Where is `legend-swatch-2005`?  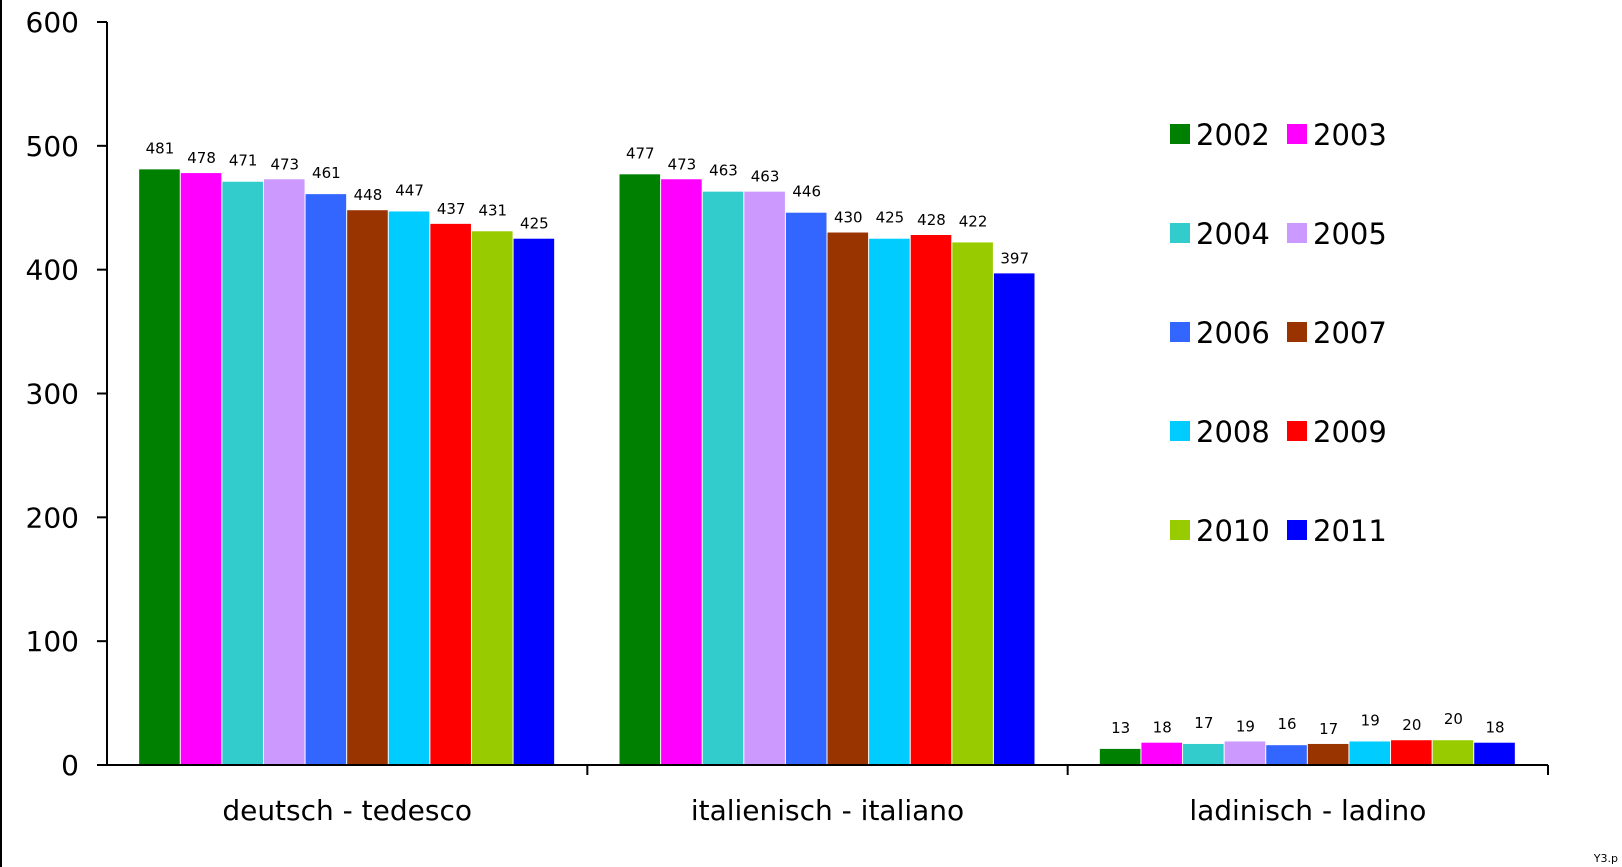
legend-swatch-2005 is located at coordinates (1297, 233).